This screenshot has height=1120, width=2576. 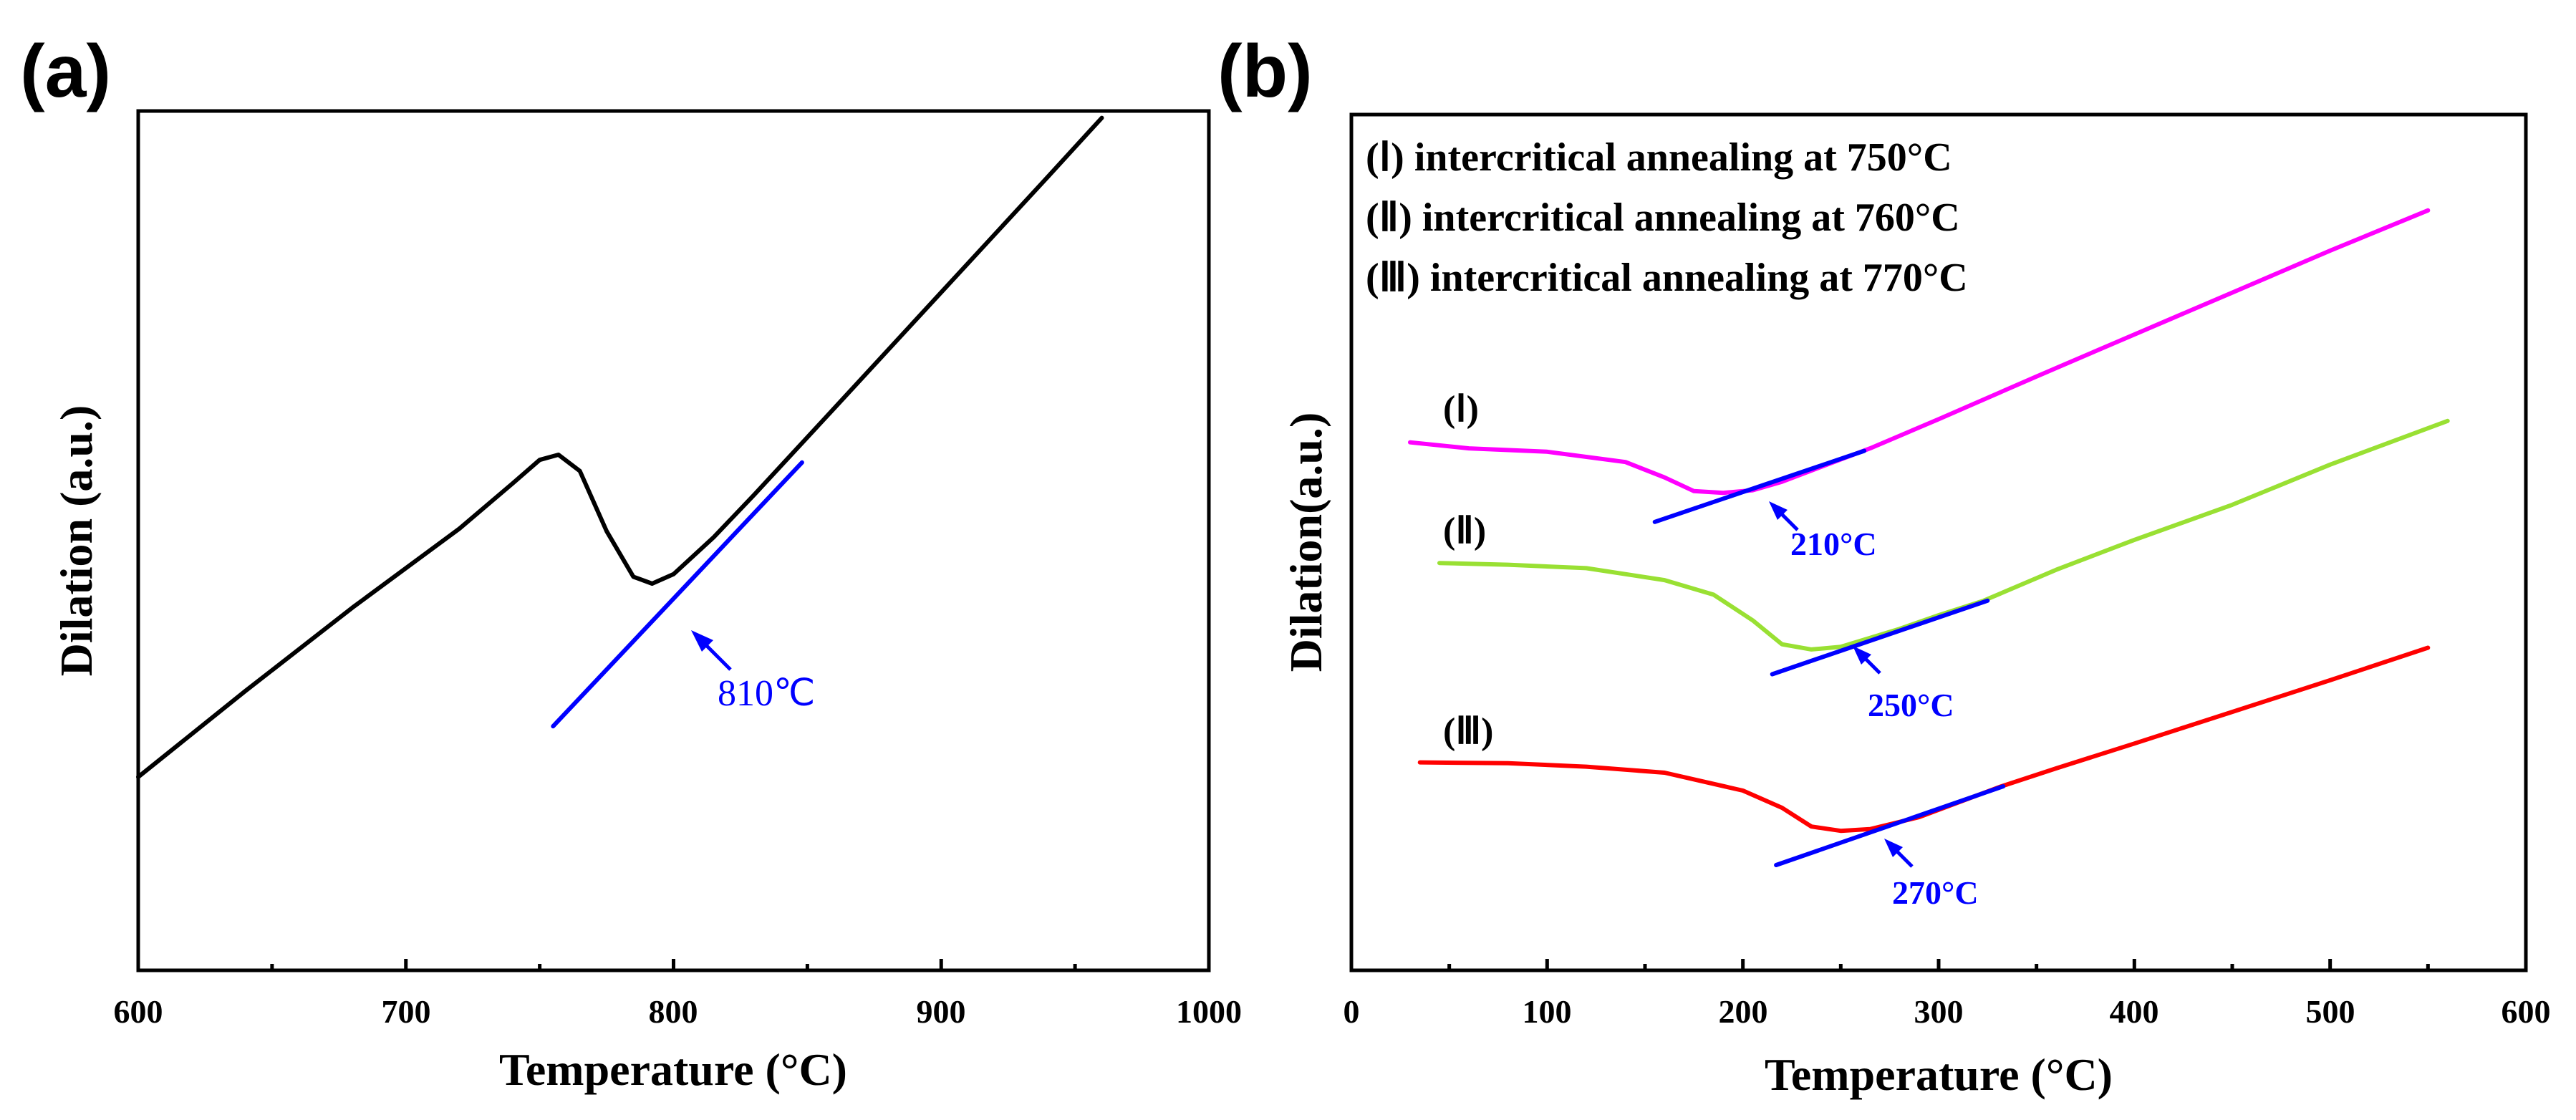 What do you see at coordinates (1943, 535) in the screenshot?
I see `panel-b-series-ⅱ-2` at bounding box center [1943, 535].